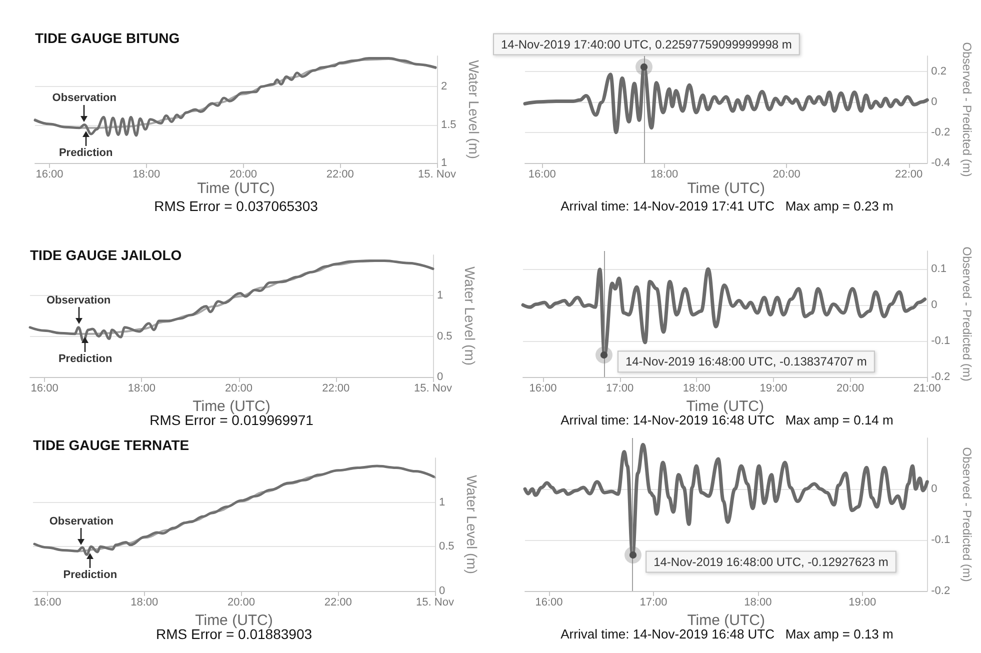 The height and width of the screenshot is (653, 981). Describe the element at coordinates (940, 163) in the screenshot. I see `y-tick-label: -0.4` at that location.